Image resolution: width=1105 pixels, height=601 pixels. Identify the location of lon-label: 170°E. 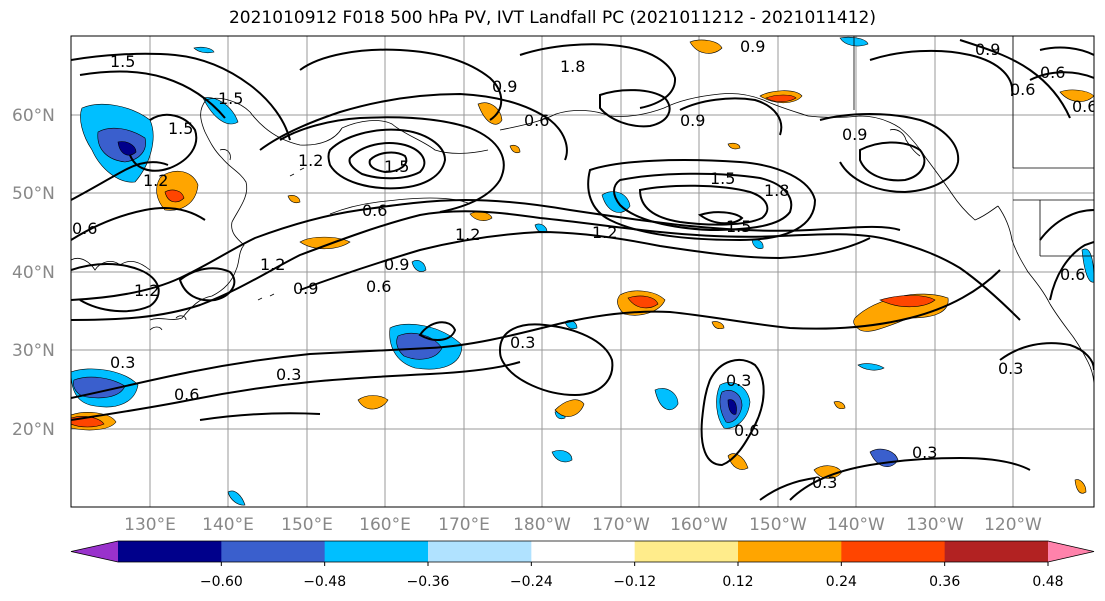
(464, 525).